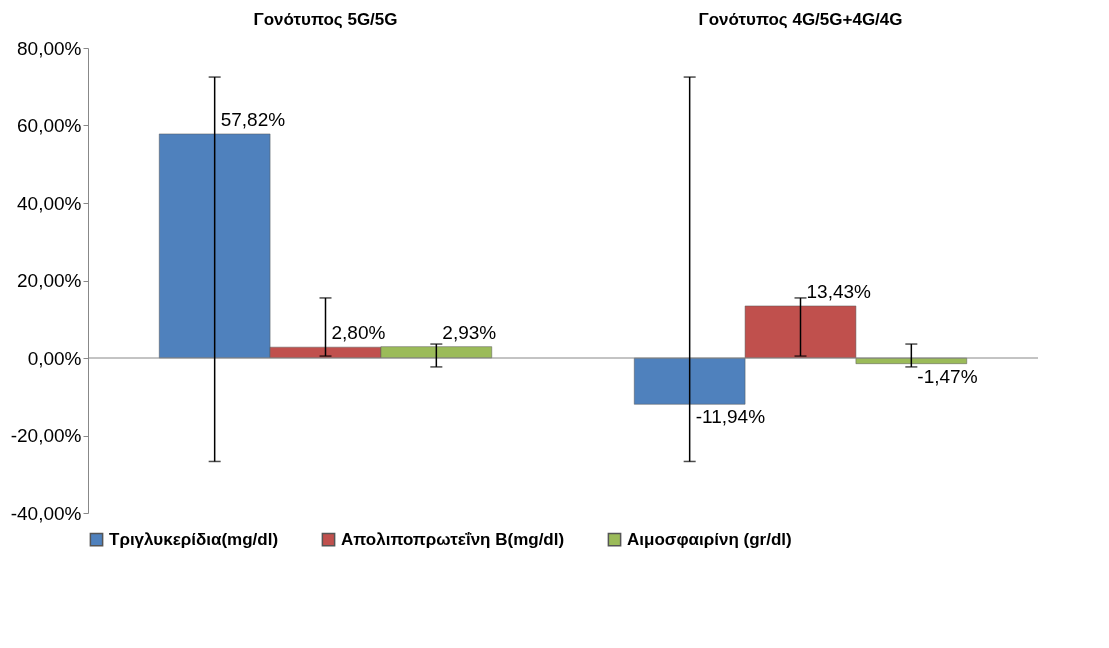 The height and width of the screenshot is (648, 1109). I want to click on x-tick-label: Γονότυπος 5G/5G, so click(325, 19).